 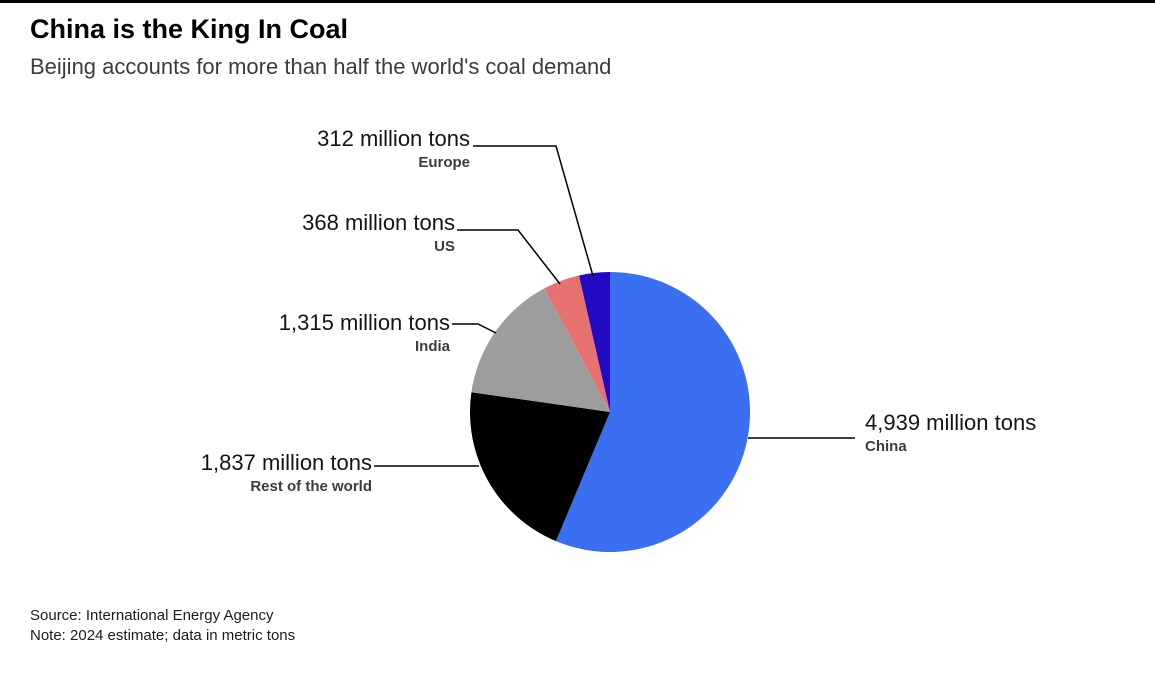 I want to click on callout-europe-value: 312 million tons, so click(x=393, y=138).